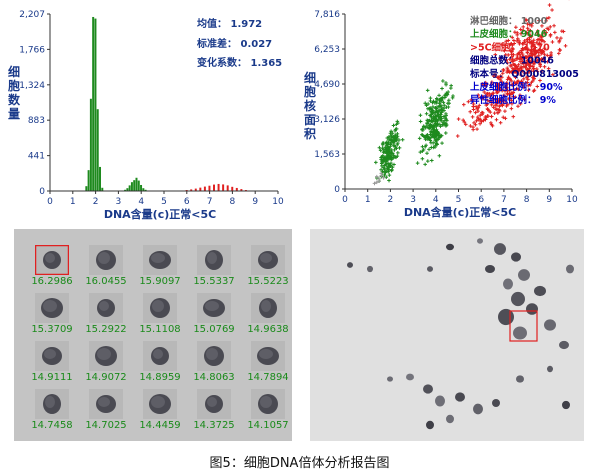 The image size is (599, 475). I want to click on cell-thumbnail: 15.2922, so click(106, 317).